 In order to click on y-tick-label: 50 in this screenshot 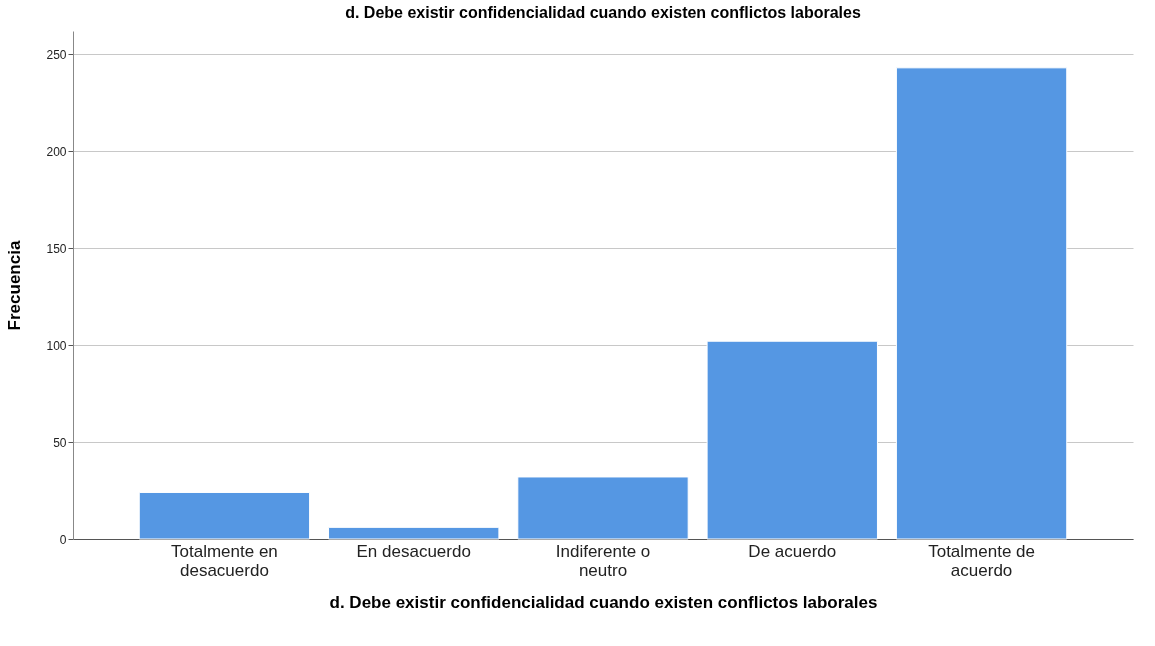, I will do `click(60, 442)`.